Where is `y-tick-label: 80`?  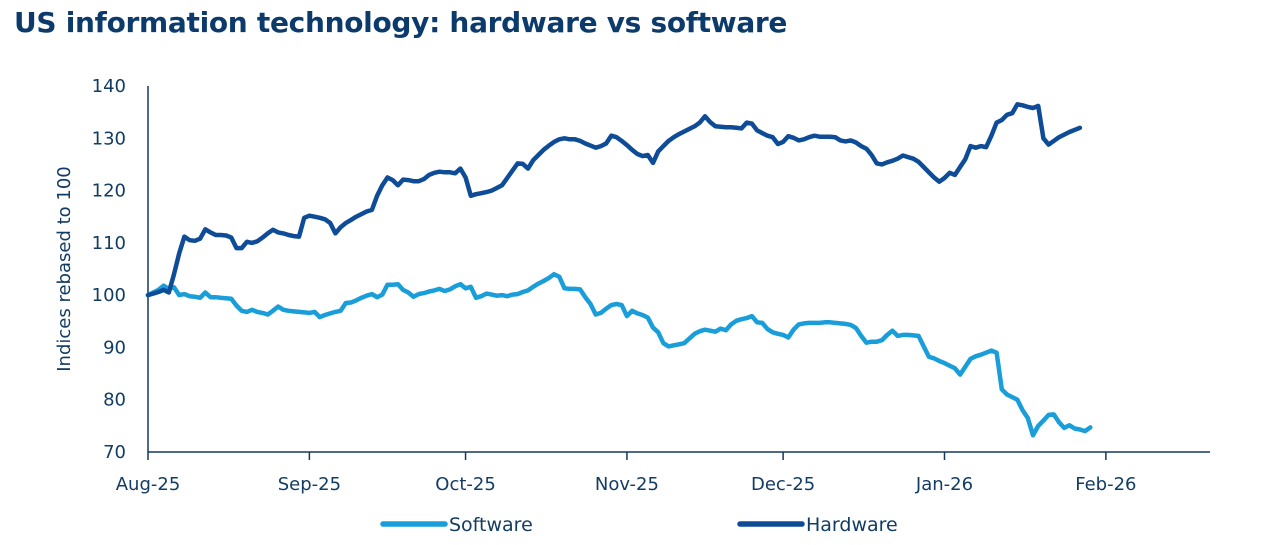 y-tick-label: 80 is located at coordinates (114, 400).